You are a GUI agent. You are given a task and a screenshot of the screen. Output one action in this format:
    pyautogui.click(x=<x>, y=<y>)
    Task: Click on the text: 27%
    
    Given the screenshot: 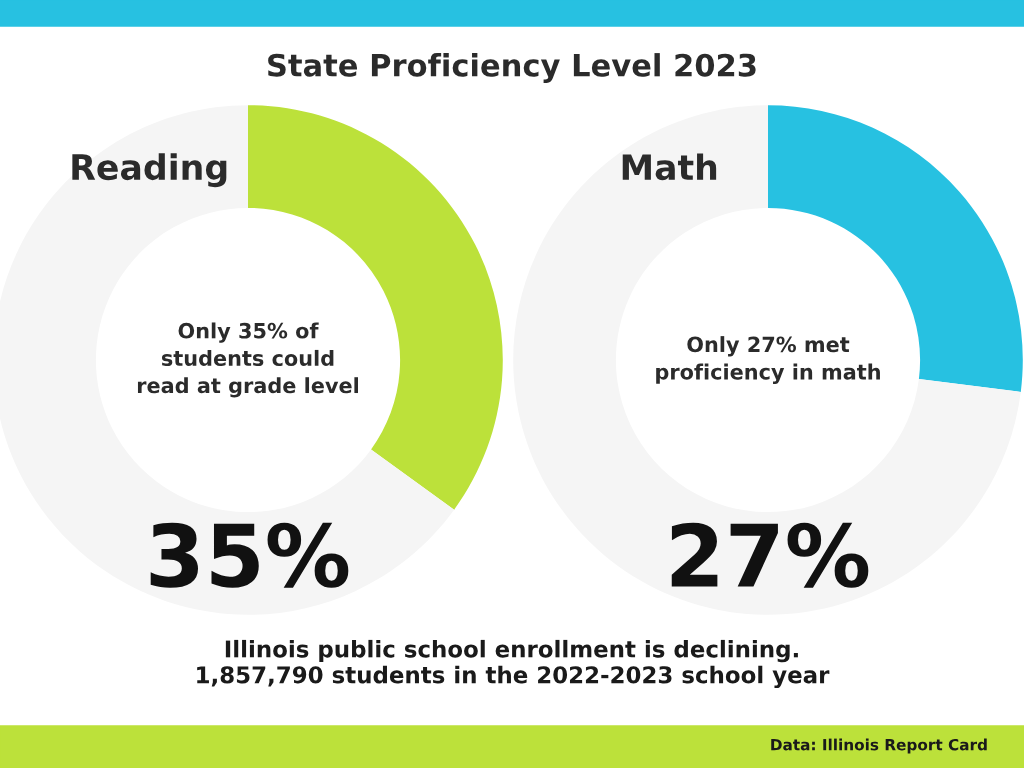 What is the action you would take?
    pyautogui.click(x=770, y=555)
    